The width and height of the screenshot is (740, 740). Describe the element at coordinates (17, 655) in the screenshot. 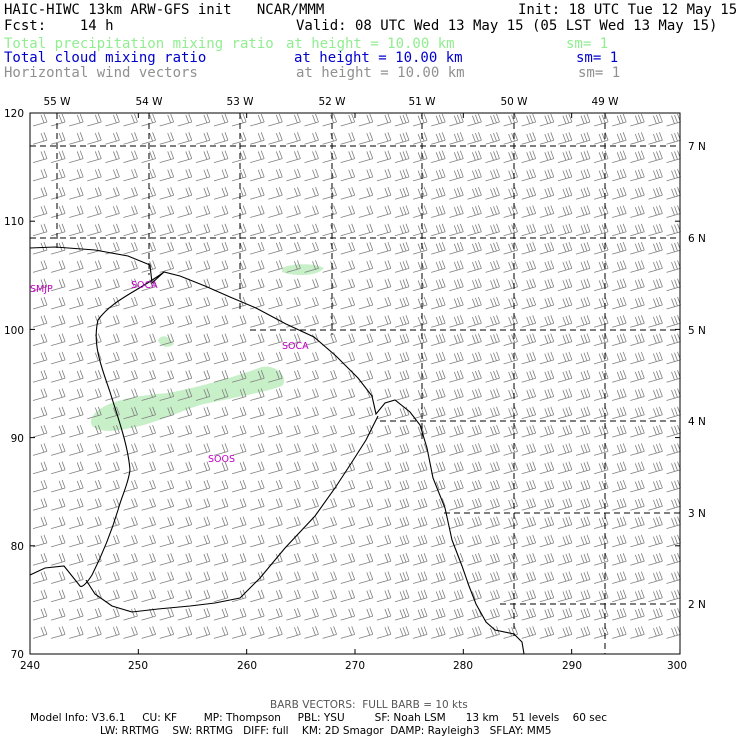

I see `grid-y-label-70: 70` at that location.